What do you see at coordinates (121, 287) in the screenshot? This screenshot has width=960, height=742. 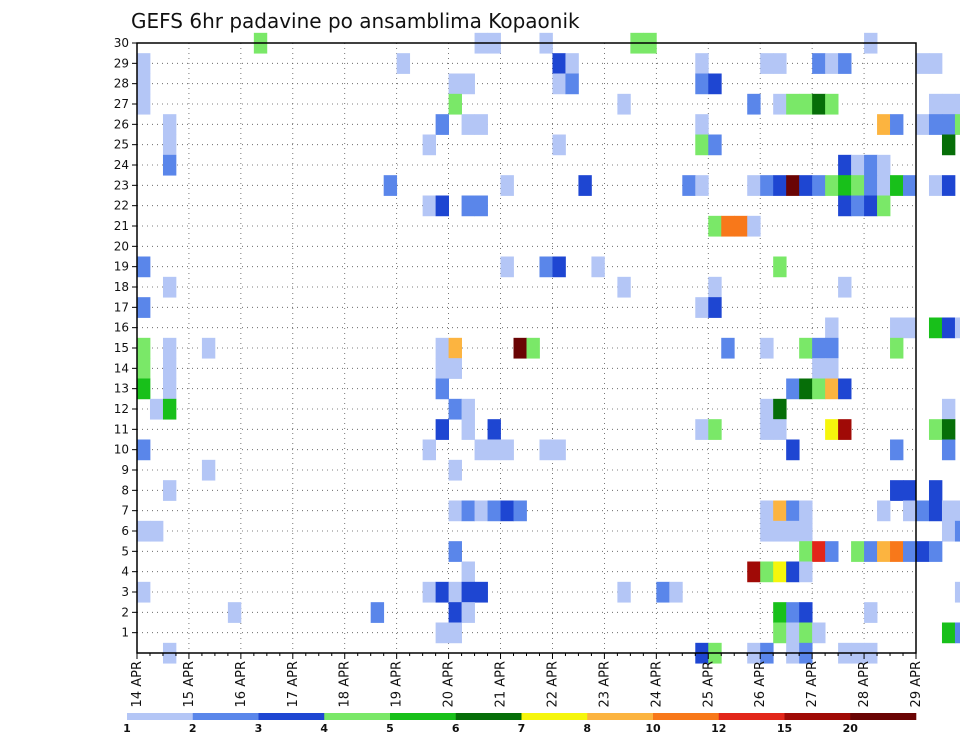 I see `y-tick-label: 18` at bounding box center [121, 287].